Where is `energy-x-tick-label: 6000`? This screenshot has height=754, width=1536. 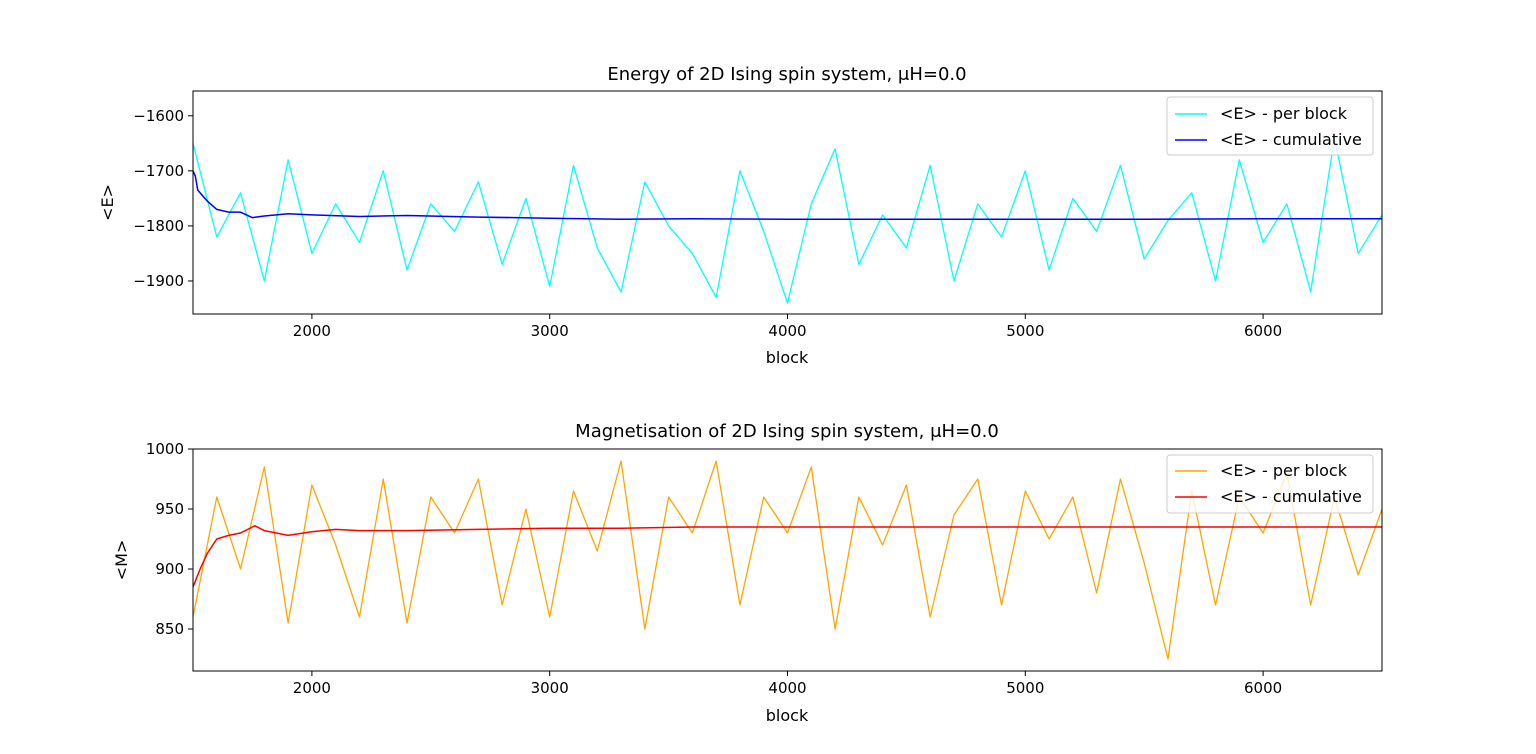
energy-x-tick-label: 6000 is located at coordinates (1263, 331).